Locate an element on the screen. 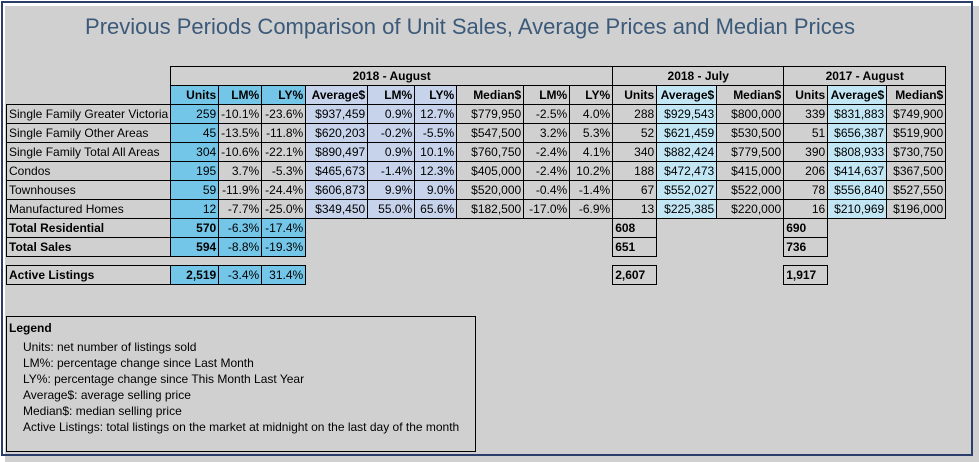 Image resolution: width=979 pixels, height=462 pixels. data-cell: 10.2% is located at coordinates (591, 171).